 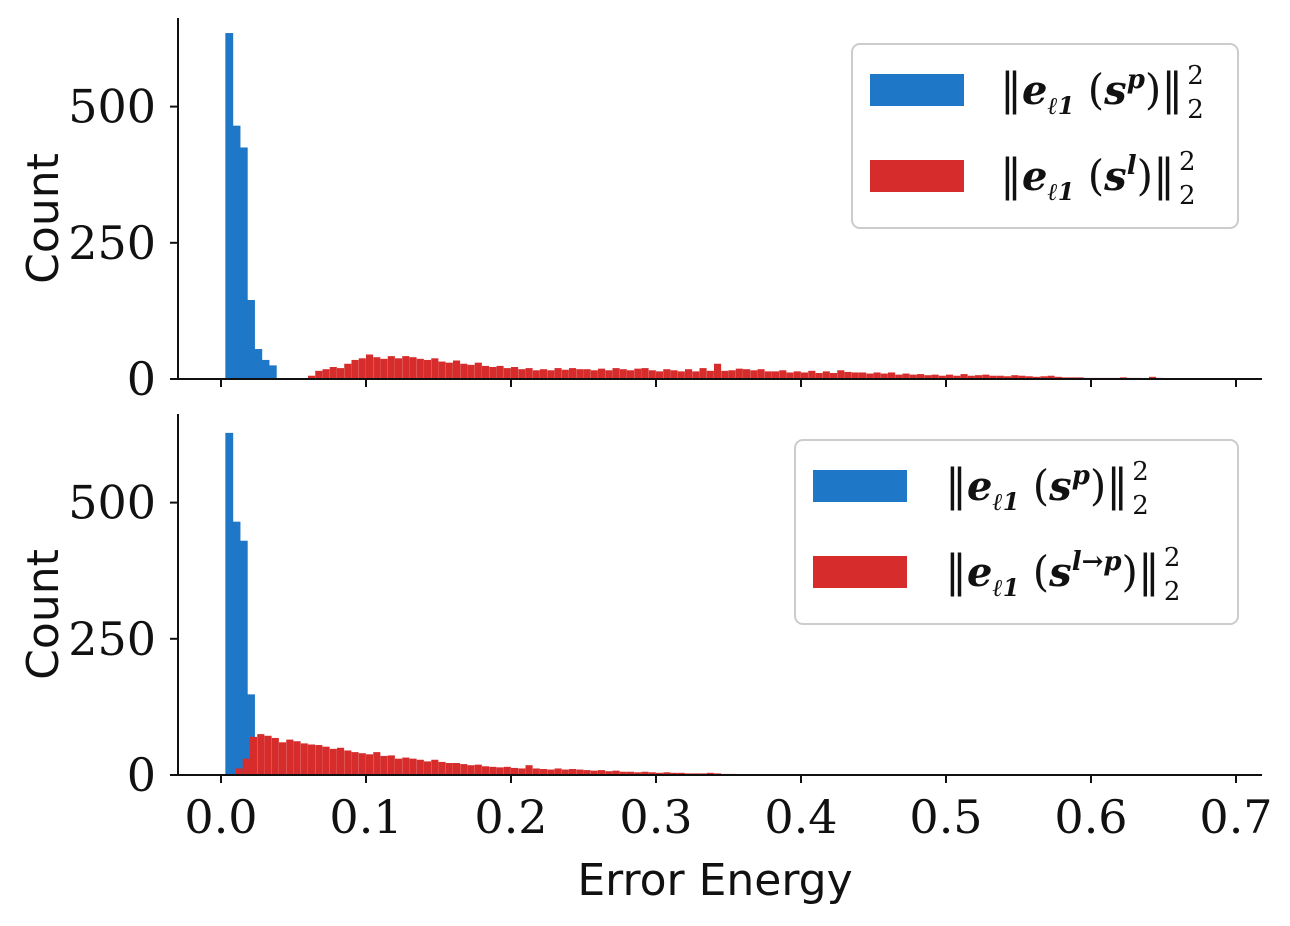 I want to click on legend: ‖eℓ1 (sp)‖ 22‖eℓ1 (sl→p)‖ 22, so click(x=1016, y=532).